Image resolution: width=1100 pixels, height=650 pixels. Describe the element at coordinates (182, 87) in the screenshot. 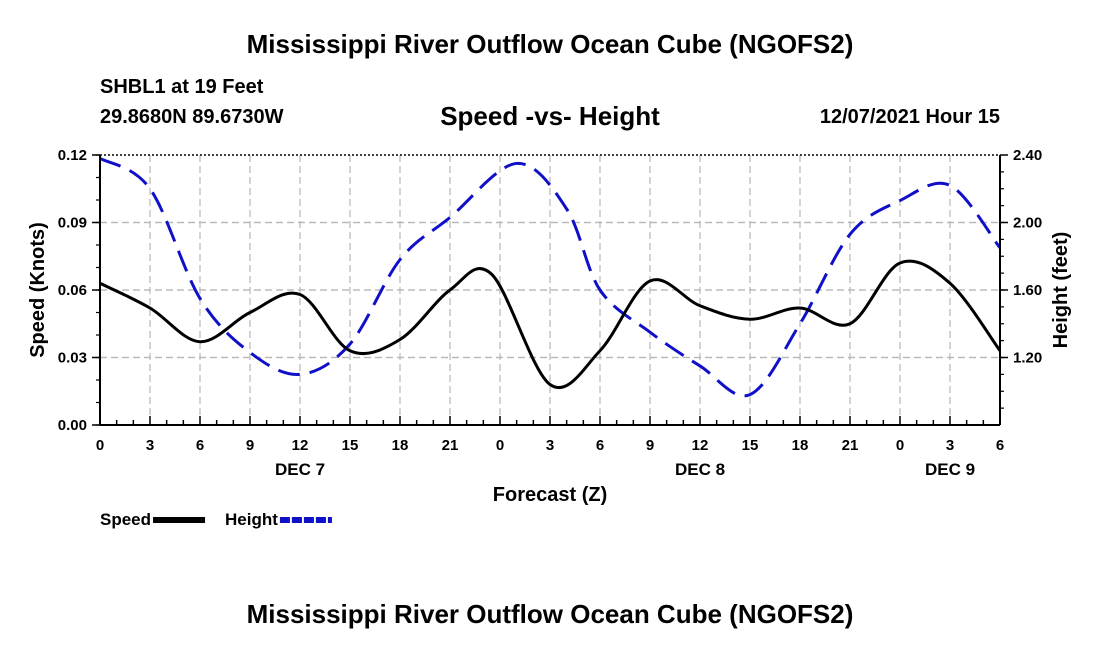

I see `station-label: SHBL1 at 19 Feet` at that location.